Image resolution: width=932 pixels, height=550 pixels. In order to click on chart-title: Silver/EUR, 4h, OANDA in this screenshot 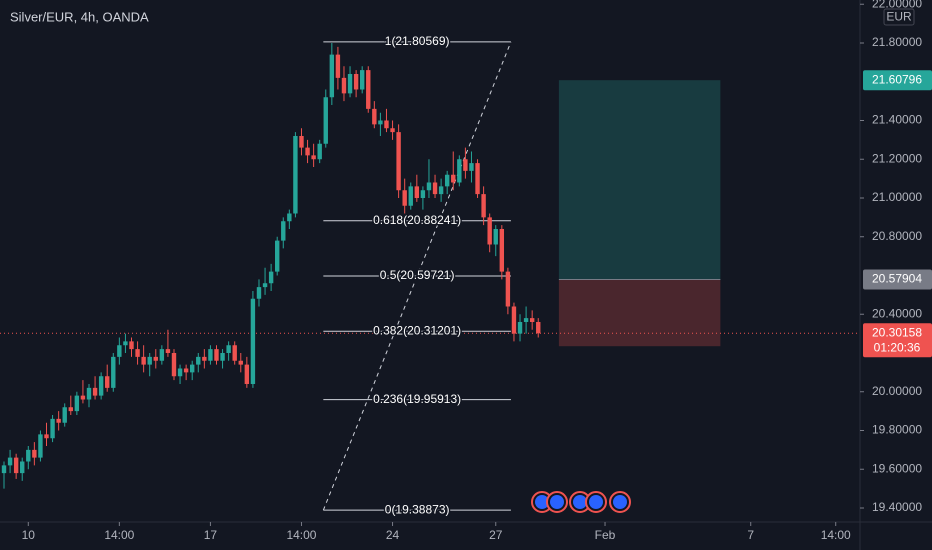, I will do `click(79, 16)`.